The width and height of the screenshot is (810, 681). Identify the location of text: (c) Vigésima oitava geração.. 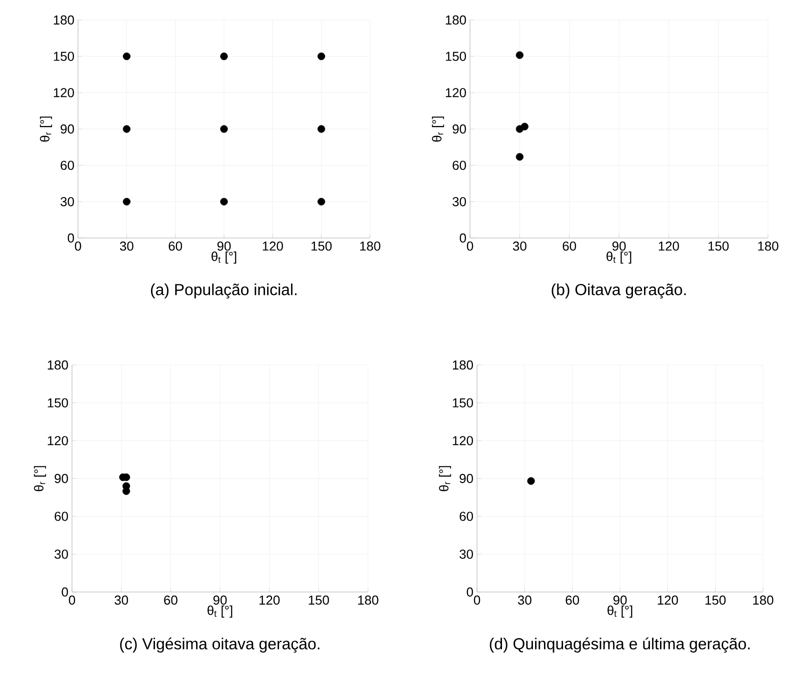
(220, 645).